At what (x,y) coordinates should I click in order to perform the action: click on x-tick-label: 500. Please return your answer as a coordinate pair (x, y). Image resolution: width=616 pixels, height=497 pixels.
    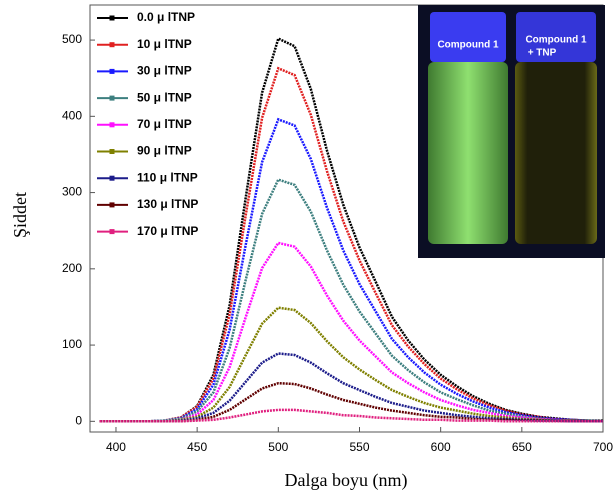
    Looking at the image, I should click on (278, 447).